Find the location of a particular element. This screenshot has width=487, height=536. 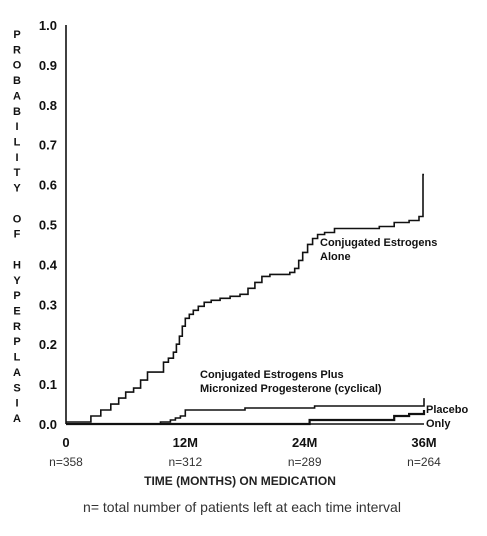

series-estrogens-progesterone is located at coordinates (245, 411).